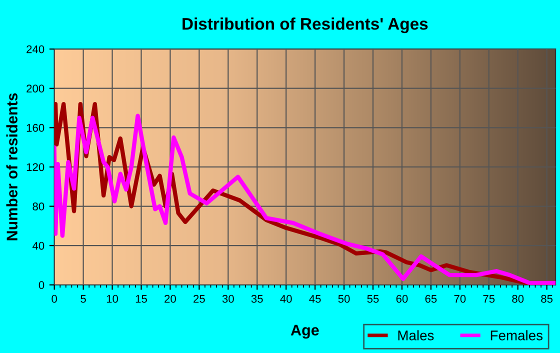  What do you see at coordinates (516, 335) in the screenshot?
I see `legend-label: Females` at bounding box center [516, 335].